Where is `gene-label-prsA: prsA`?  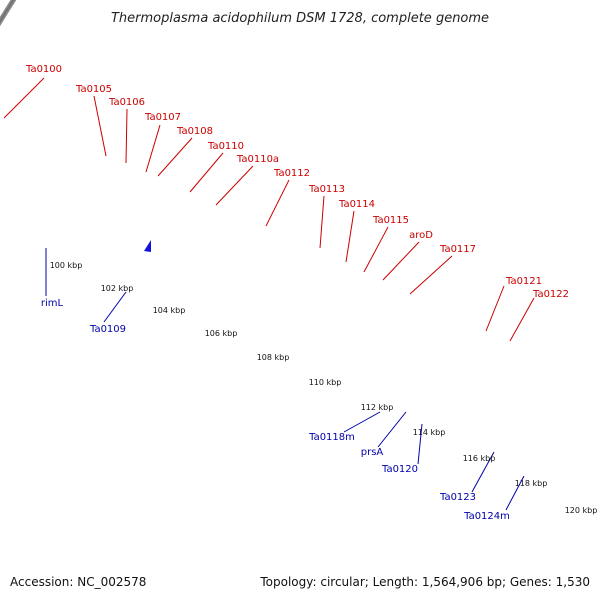 gene-label-prsA: prsA is located at coordinates (372, 452).